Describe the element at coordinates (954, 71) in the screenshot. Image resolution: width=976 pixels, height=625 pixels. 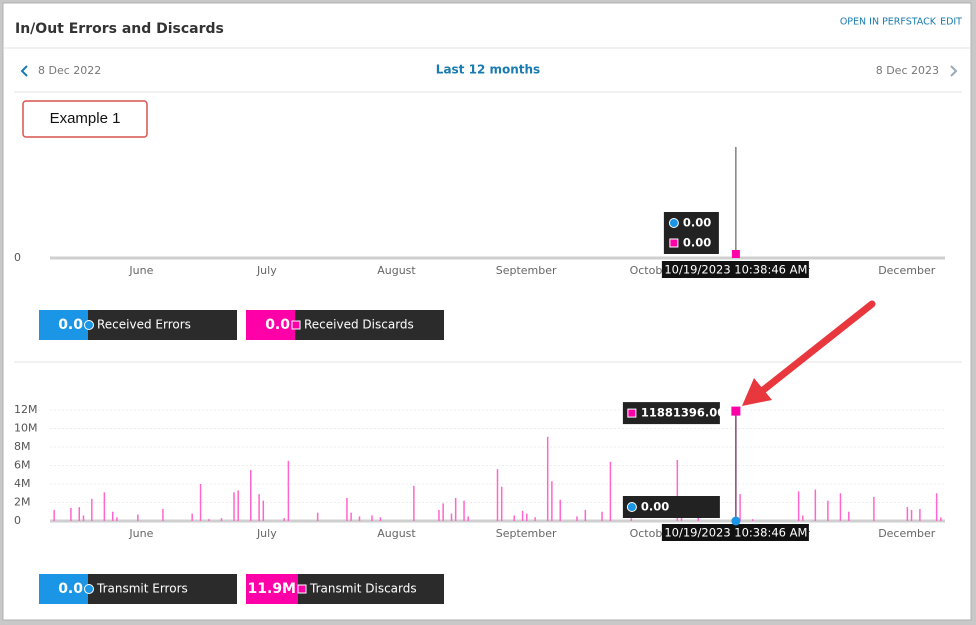
I see `next-arrow` at that location.